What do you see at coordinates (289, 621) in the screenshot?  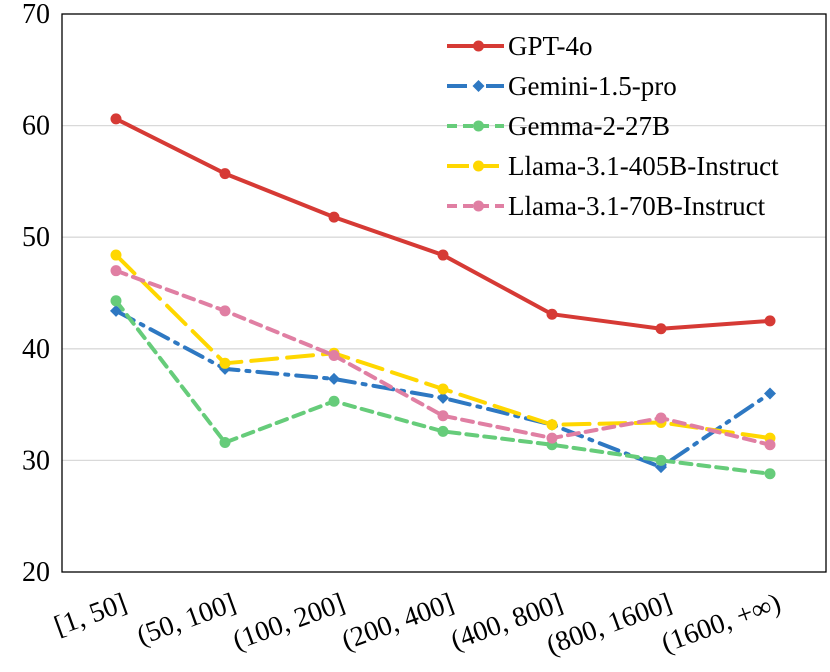 I see `x-tick-label: (100, 200]` at bounding box center [289, 621].